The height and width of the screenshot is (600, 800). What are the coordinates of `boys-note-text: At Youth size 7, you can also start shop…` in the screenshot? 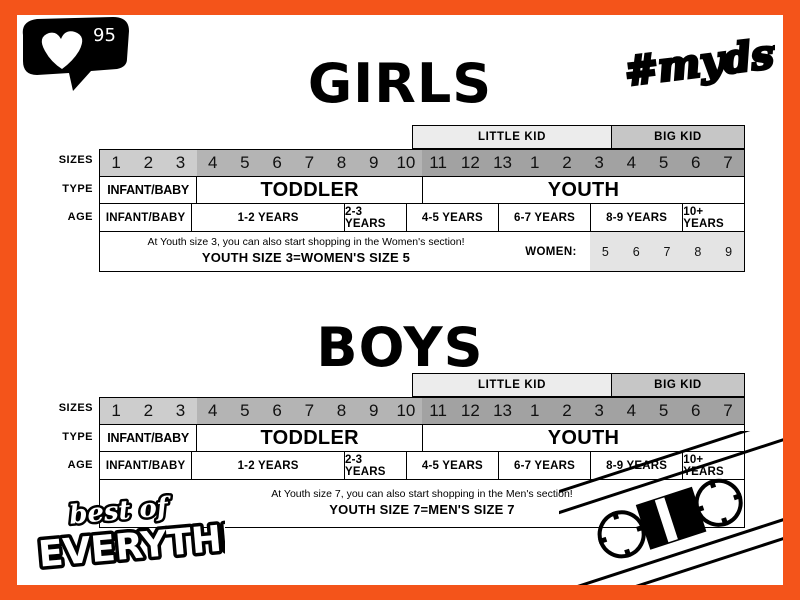 It's located at (422, 503).